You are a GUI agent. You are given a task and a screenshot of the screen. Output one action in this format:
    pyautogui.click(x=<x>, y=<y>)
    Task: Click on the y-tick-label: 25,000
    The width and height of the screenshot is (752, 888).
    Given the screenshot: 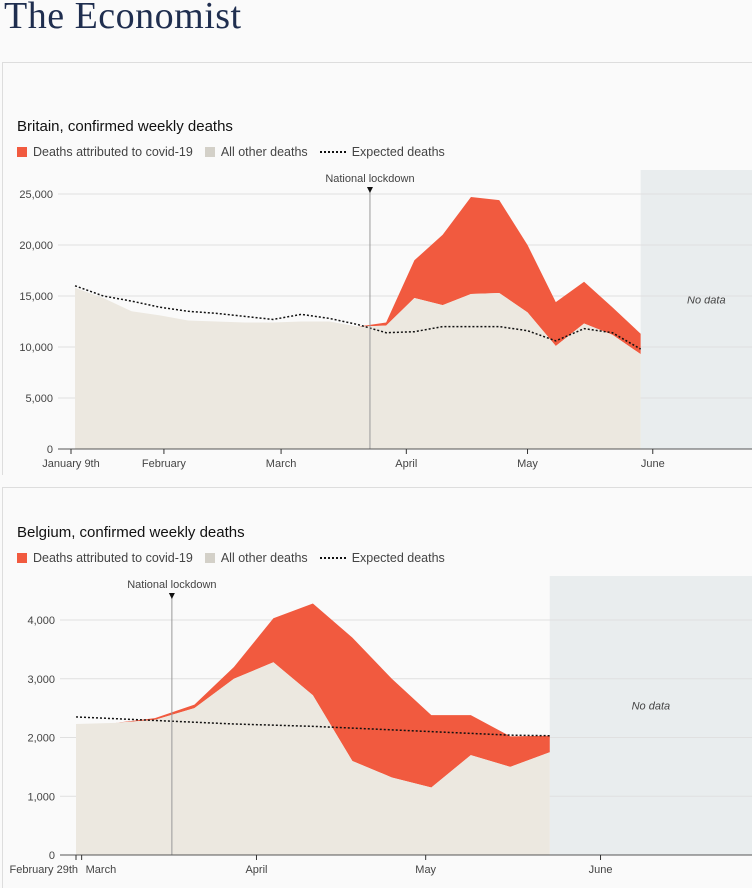 What is the action you would take?
    pyautogui.click(x=36, y=195)
    